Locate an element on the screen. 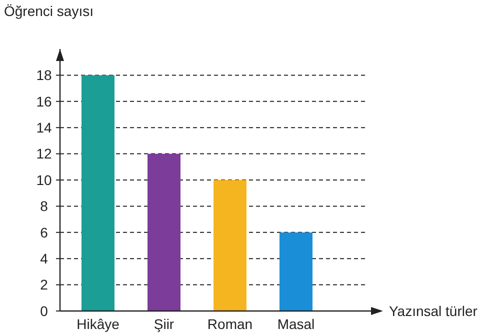 This screenshot has width=491, height=333. y-tick-label: 10 is located at coordinates (44, 180).